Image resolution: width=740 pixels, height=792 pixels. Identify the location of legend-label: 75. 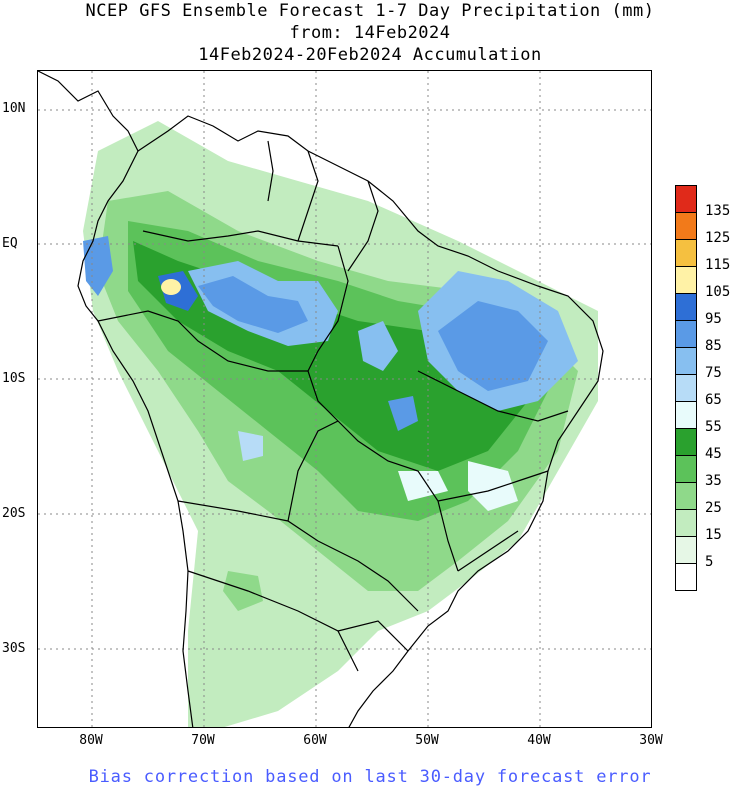
(713, 373).